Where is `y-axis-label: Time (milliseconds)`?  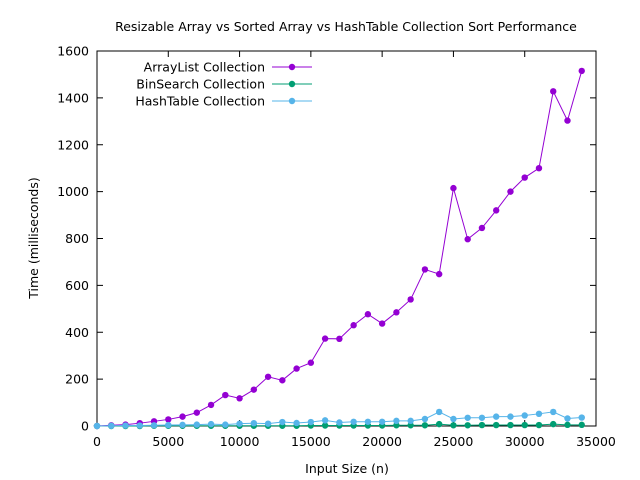 y-axis-label: Time (milliseconds) is located at coordinates (33, 238).